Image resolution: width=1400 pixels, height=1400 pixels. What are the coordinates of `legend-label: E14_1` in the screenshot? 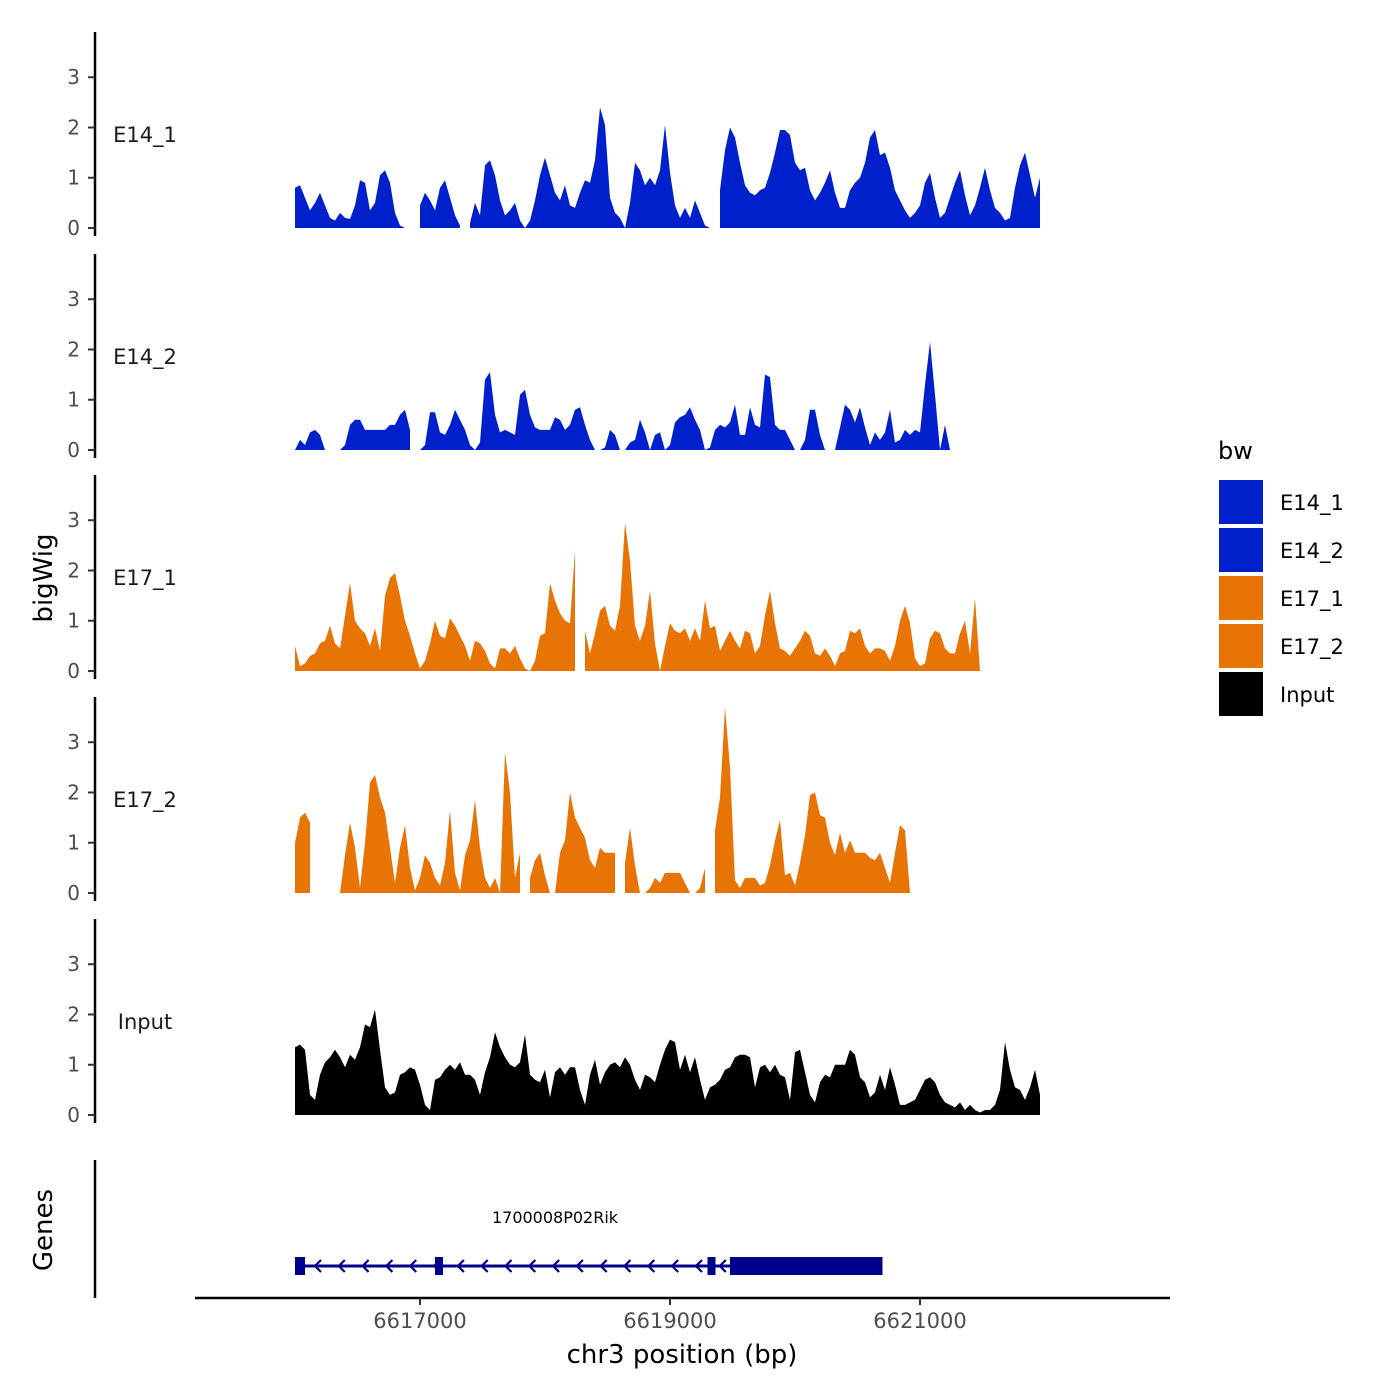 It's located at (1312, 503).